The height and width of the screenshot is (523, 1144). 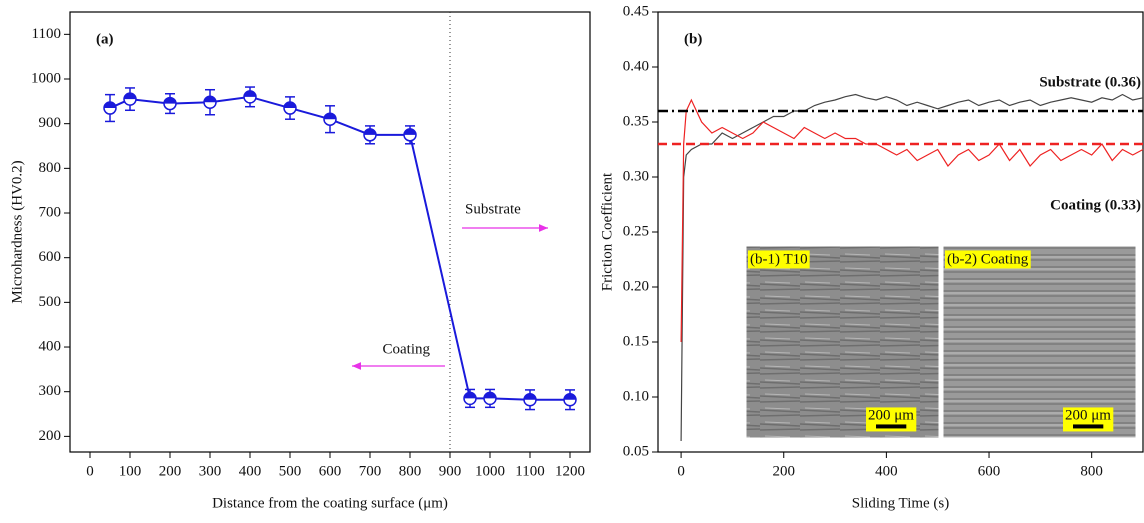 I want to click on x-axis-label: Distance from the coating surface (μm), so click(x=330, y=503).